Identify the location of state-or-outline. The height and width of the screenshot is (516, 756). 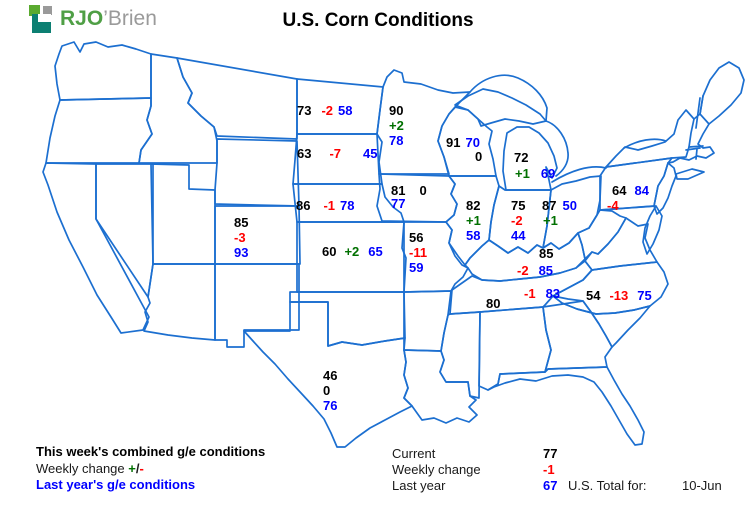
(99, 130).